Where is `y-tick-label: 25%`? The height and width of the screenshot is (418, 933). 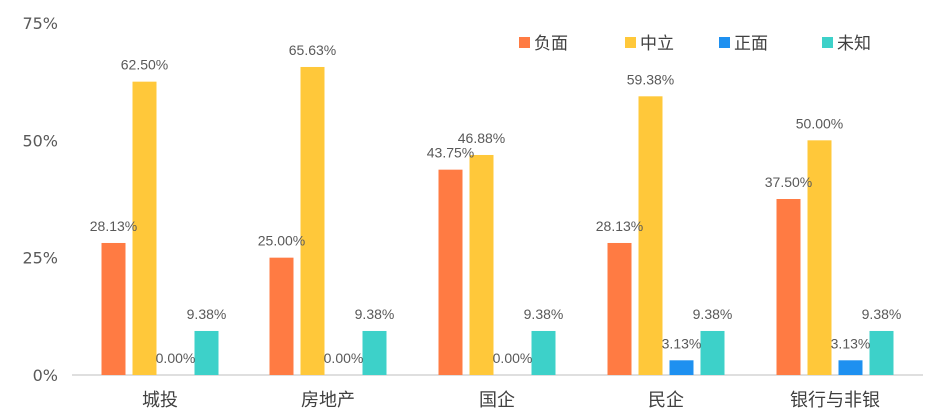 y-tick-label: 25% is located at coordinates (40, 258).